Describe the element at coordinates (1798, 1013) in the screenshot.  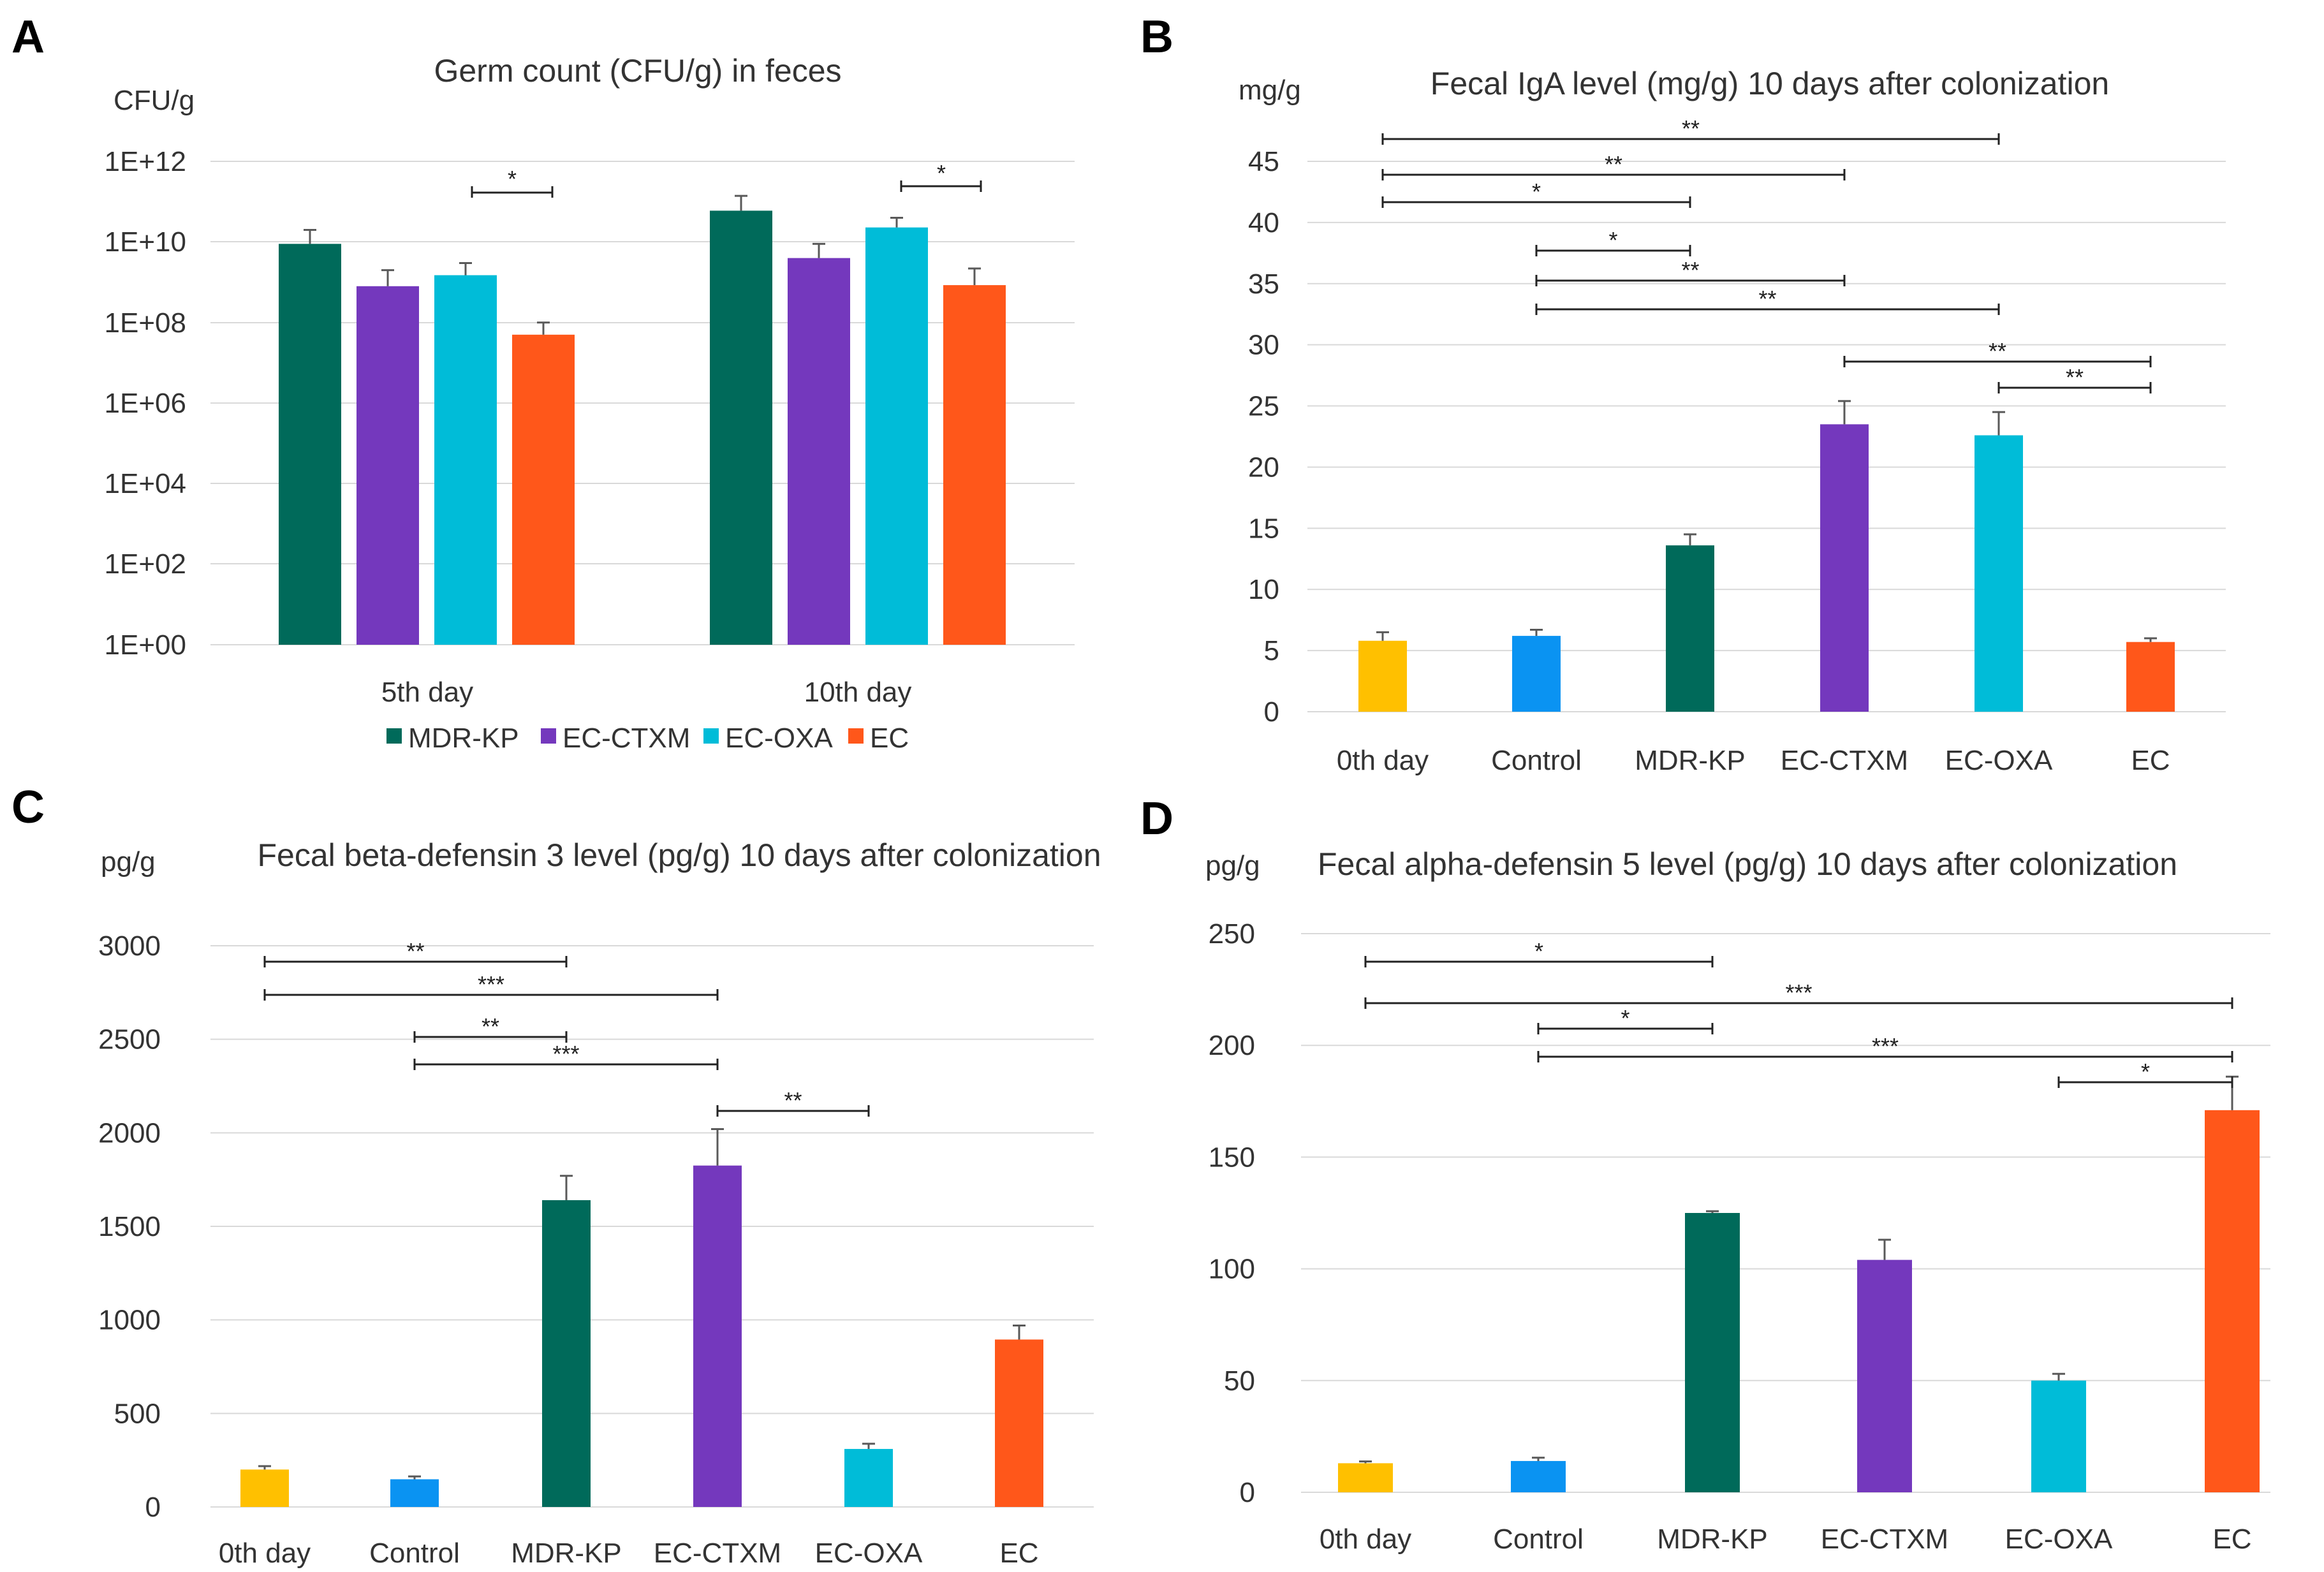
I see `panel-d-significance: *********` at that location.